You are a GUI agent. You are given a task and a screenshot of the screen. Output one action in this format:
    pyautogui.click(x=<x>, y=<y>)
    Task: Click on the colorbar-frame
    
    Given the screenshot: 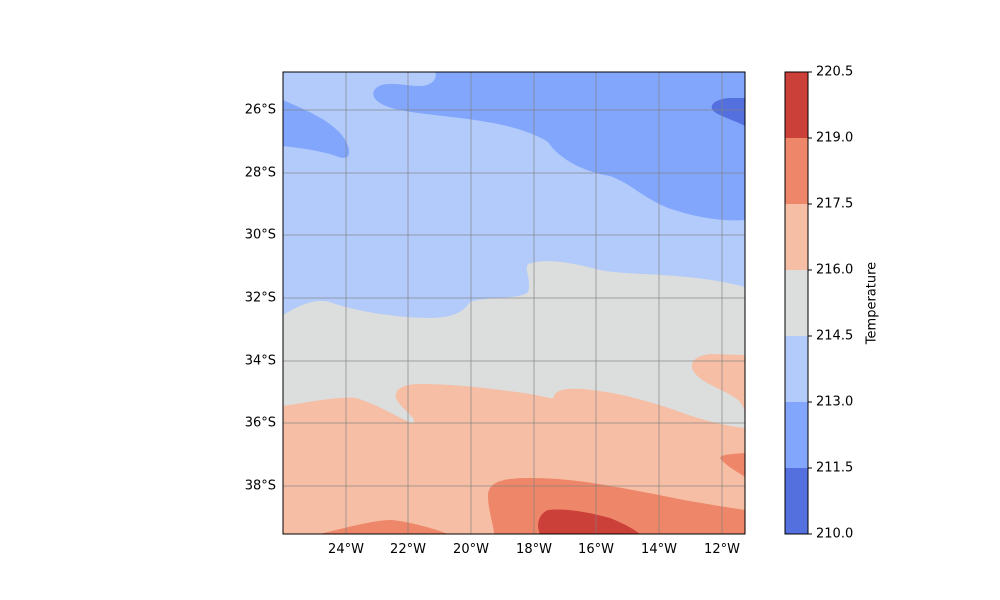 What is the action you would take?
    pyautogui.click(x=796, y=303)
    